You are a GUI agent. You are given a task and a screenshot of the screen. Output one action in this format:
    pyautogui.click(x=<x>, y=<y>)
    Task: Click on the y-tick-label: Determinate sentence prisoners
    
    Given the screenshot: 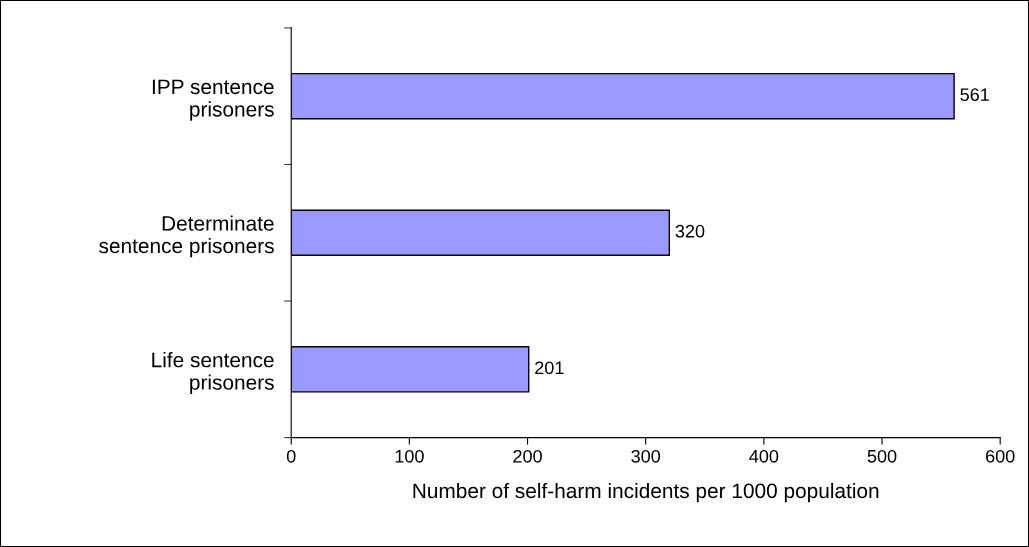 What is the action you would take?
    pyautogui.click(x=186, y=236)
    